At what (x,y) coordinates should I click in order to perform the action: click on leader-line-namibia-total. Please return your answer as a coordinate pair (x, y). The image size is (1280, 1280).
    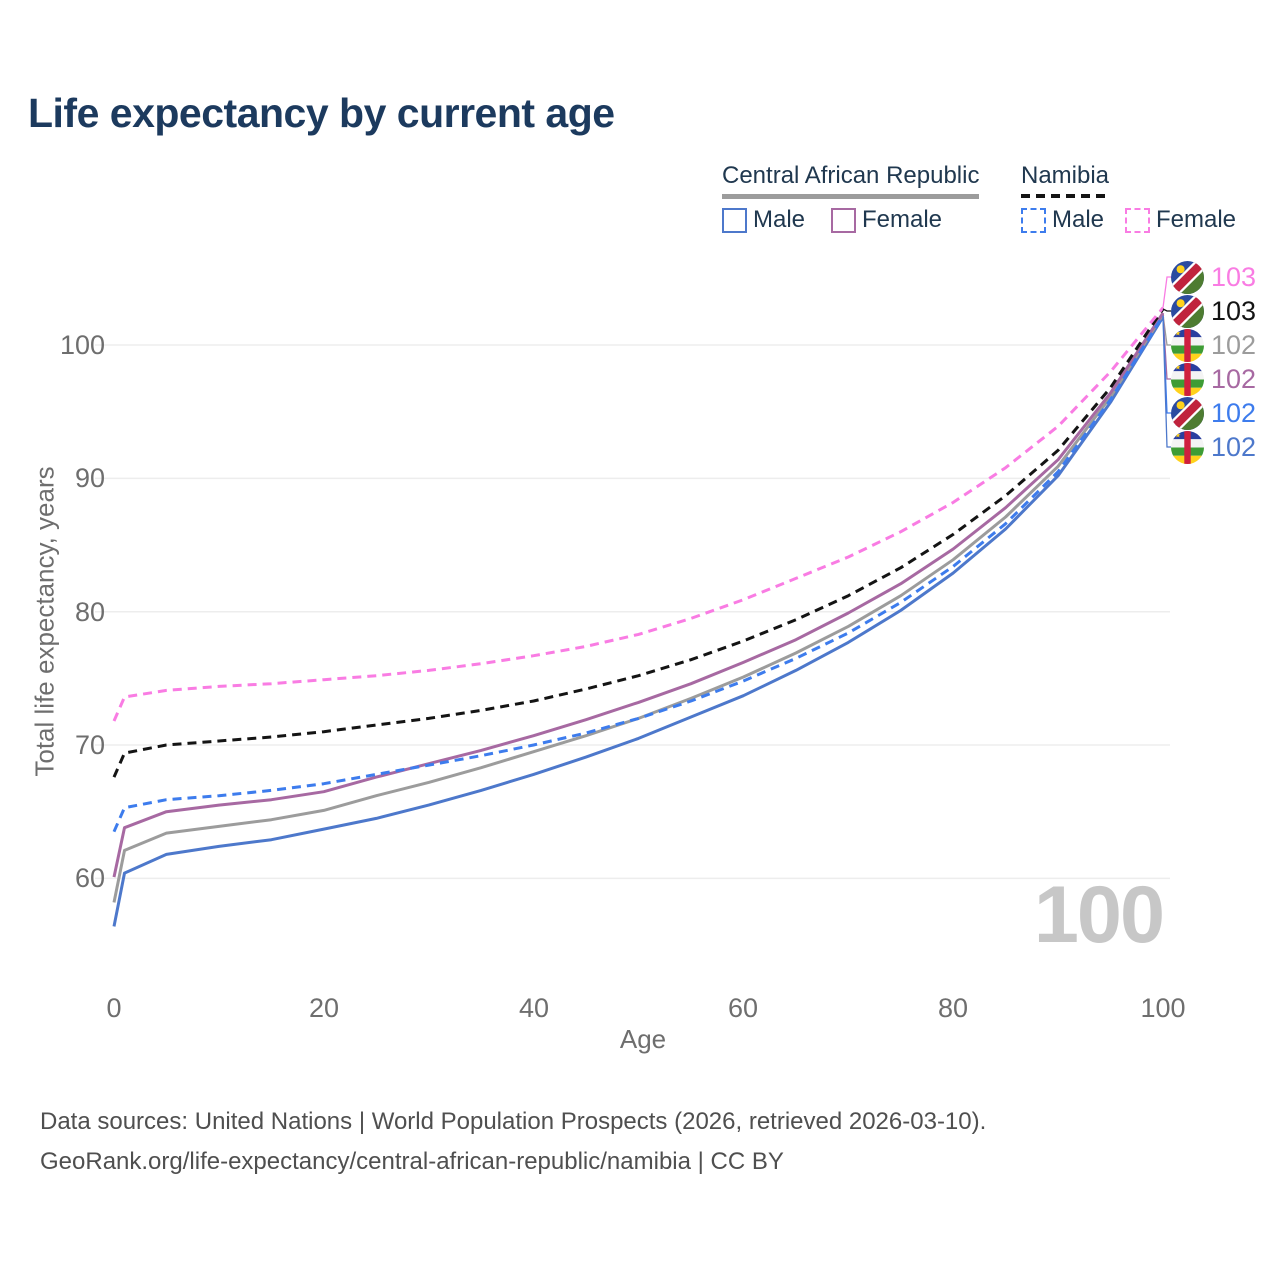
    Looking at the image, I should click on (1166, 310).